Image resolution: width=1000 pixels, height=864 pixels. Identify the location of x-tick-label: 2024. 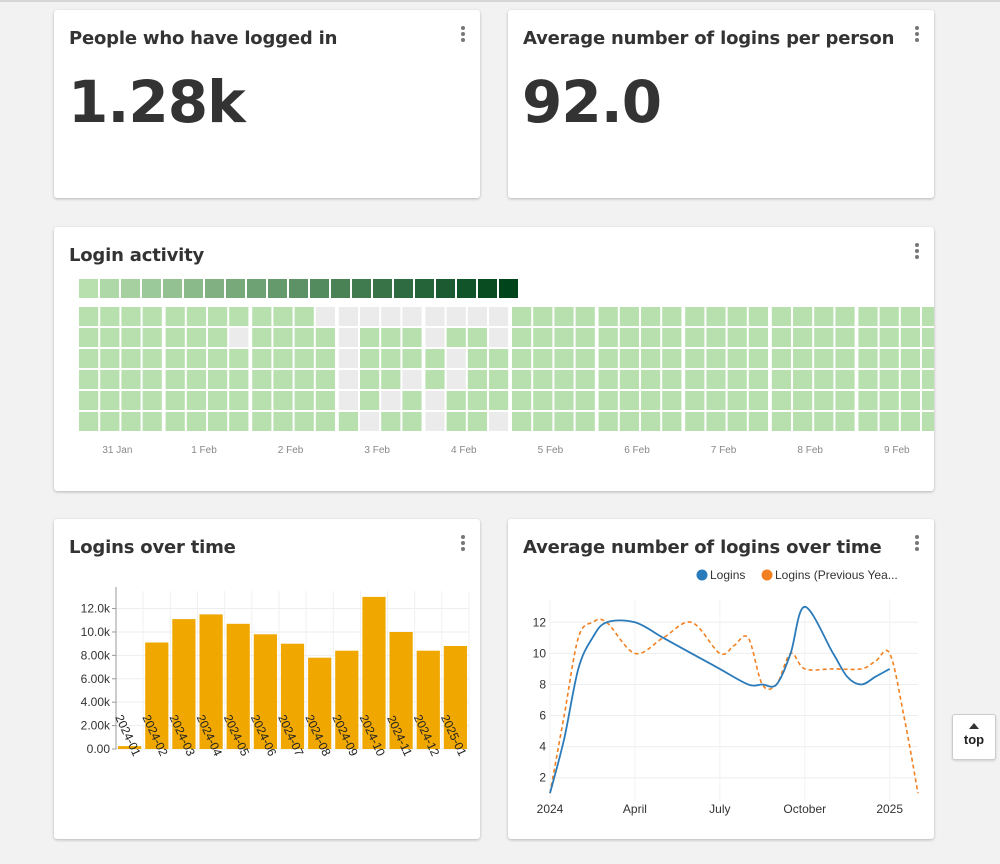
(550, 809).